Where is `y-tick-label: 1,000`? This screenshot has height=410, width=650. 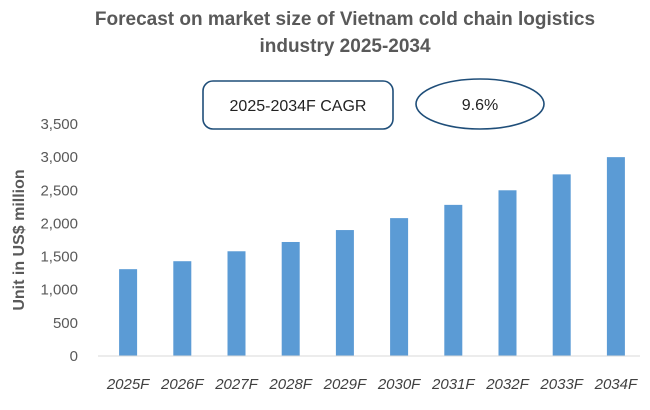
y-tick-label: 1,000 is located at coordinates (59, 290).